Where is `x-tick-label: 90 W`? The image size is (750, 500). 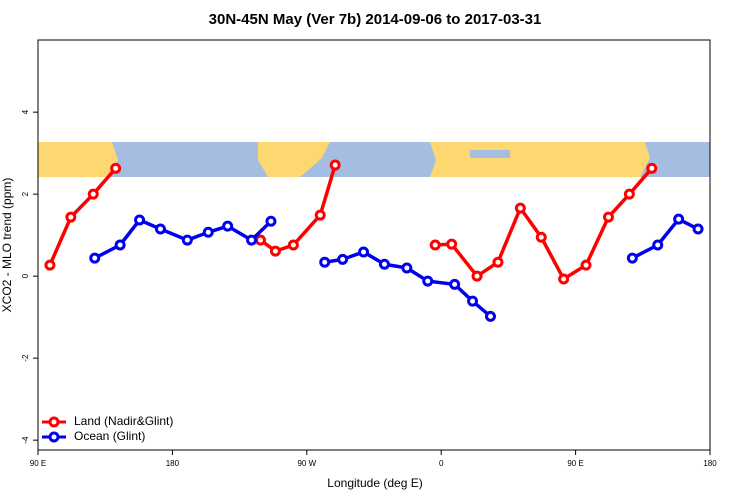
x-tick-label: 90 W is located at coordinates (306, 463).